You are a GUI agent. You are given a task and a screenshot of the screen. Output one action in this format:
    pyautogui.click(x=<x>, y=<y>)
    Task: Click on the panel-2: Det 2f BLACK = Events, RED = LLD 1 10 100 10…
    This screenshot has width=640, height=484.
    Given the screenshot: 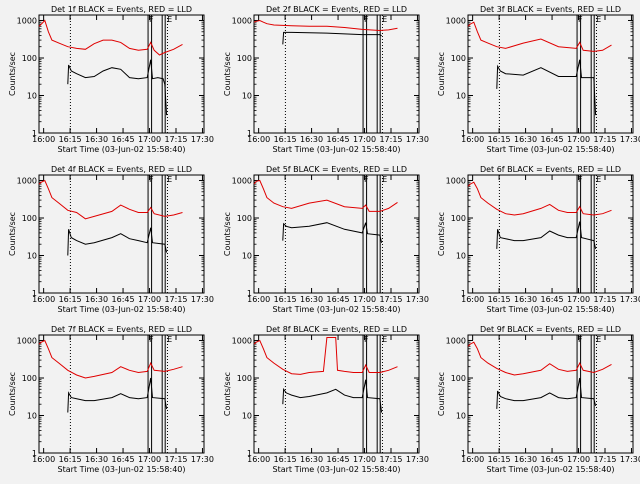 What is the action you would take?
    pyautogui.click(x=326, y=79)
    